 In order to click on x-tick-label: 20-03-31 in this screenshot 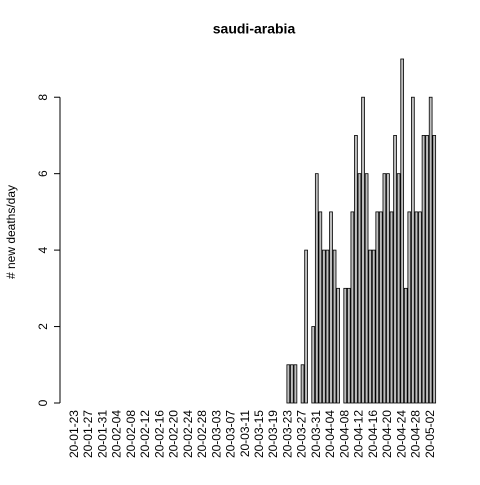, I will do `click(316, 434)`.